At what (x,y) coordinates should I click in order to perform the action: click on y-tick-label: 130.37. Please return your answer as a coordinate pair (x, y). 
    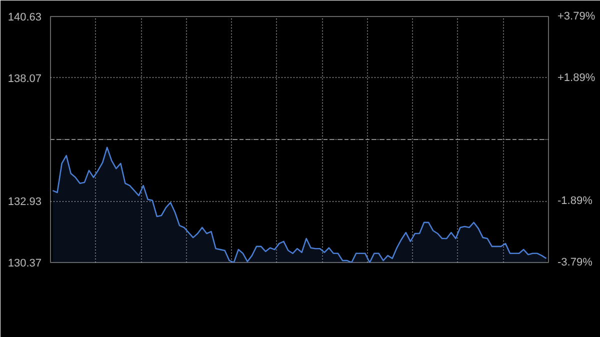
    Looking at the image, I should click on (25, 264).